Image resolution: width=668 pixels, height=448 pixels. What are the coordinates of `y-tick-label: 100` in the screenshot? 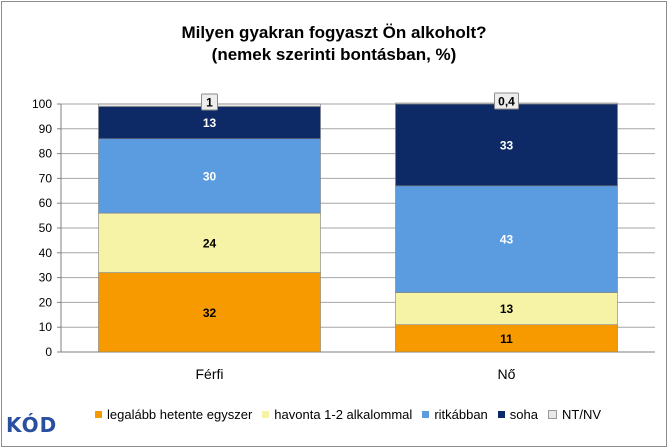 It's located at (42, 104).